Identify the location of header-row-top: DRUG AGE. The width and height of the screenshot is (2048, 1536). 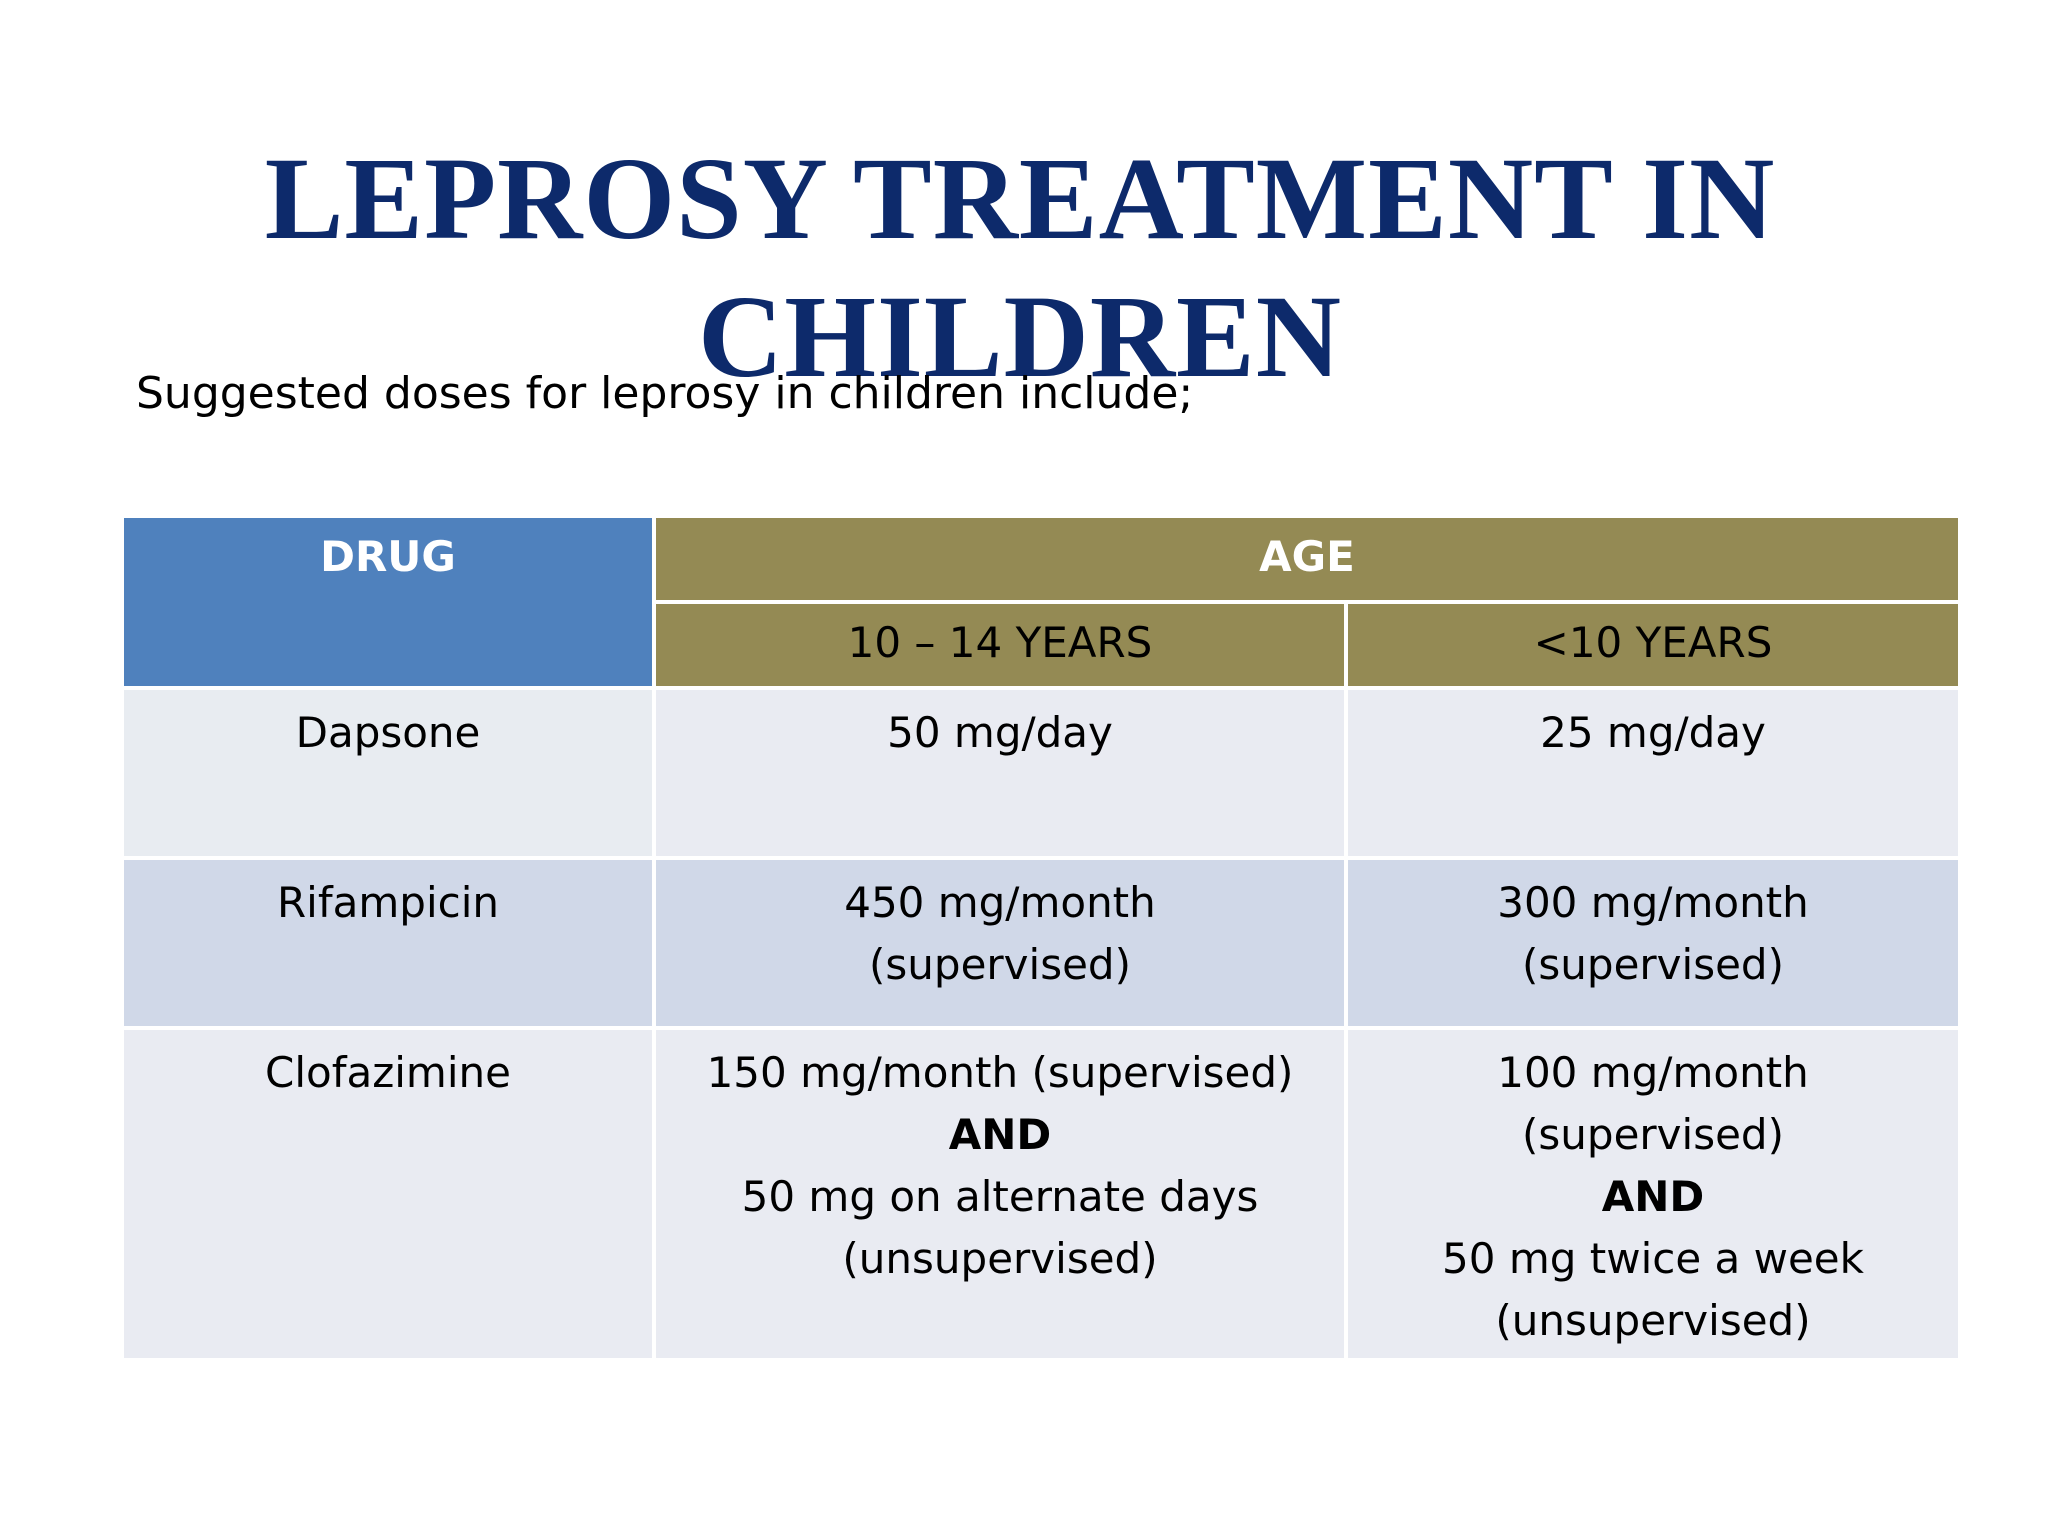
(1041, 602).